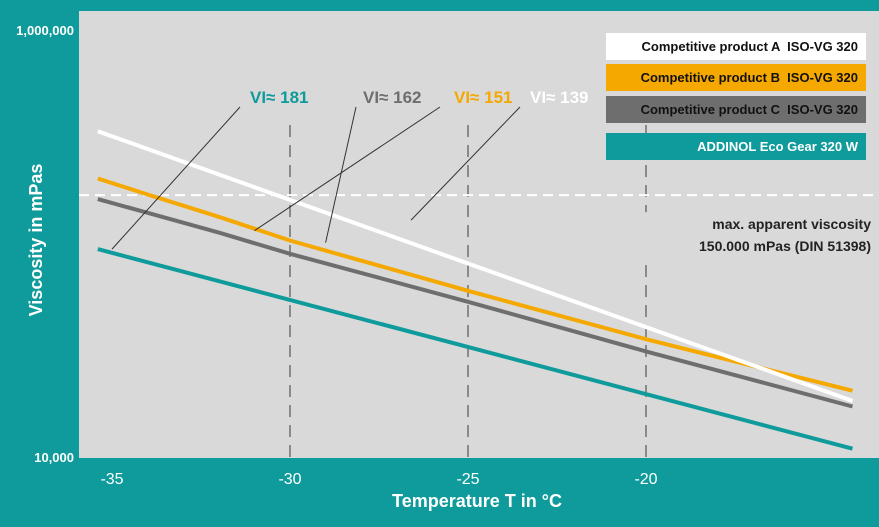 The image size is (879, 527). I want to click on y-axis-title: Viscosity in mPas, so click(36, 240).